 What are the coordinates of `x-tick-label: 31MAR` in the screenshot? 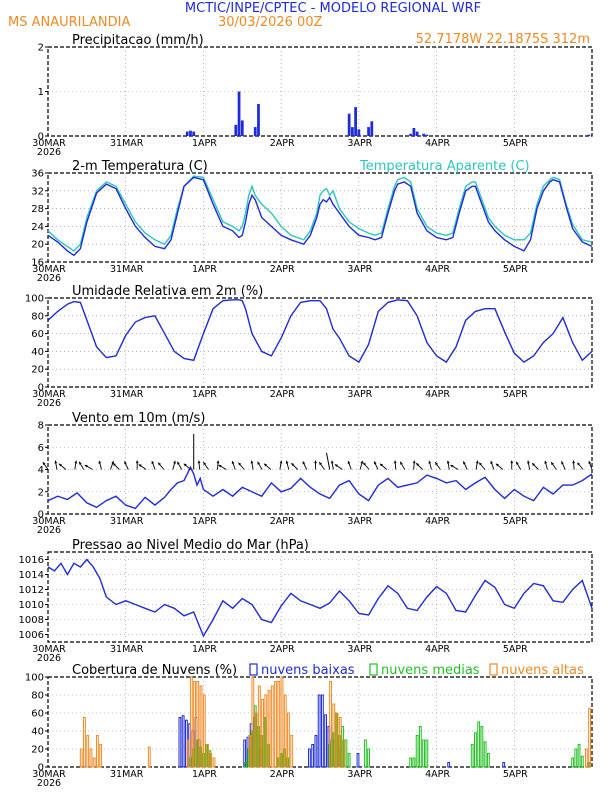 It's located at (127, 143).